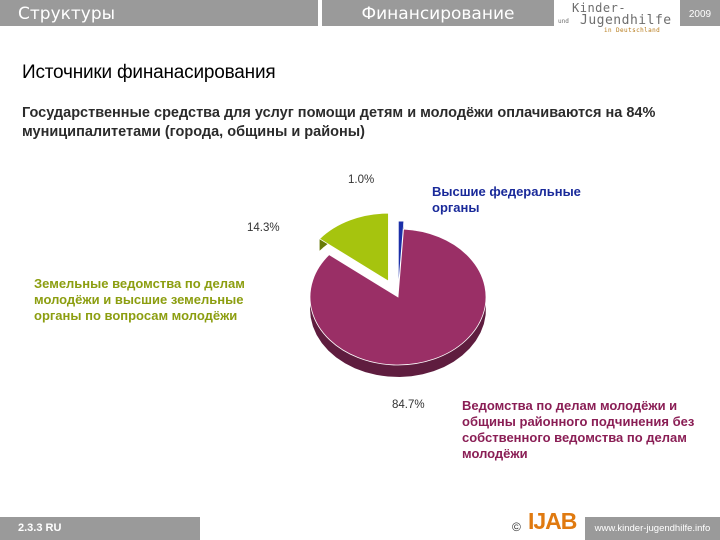  What do you see at coordinates (599, 8) in the screenshot?
I see `logo-line1: Kinder-` at bounding box center [599, 8].